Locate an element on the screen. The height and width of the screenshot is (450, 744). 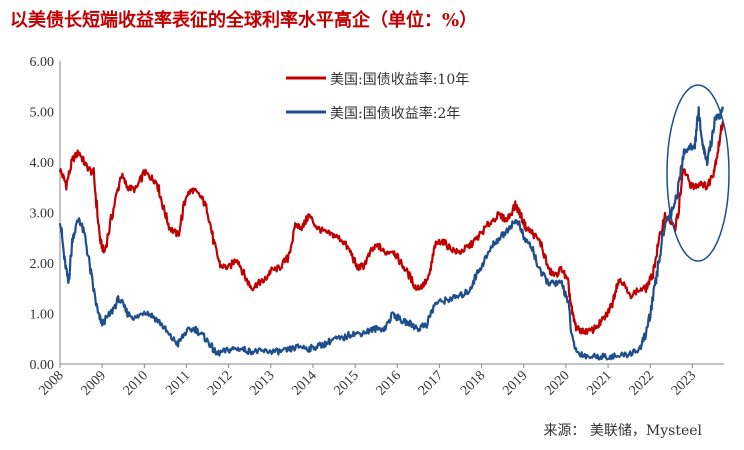
y-tick-label: 5.00 is located at coordinates (42, 113).